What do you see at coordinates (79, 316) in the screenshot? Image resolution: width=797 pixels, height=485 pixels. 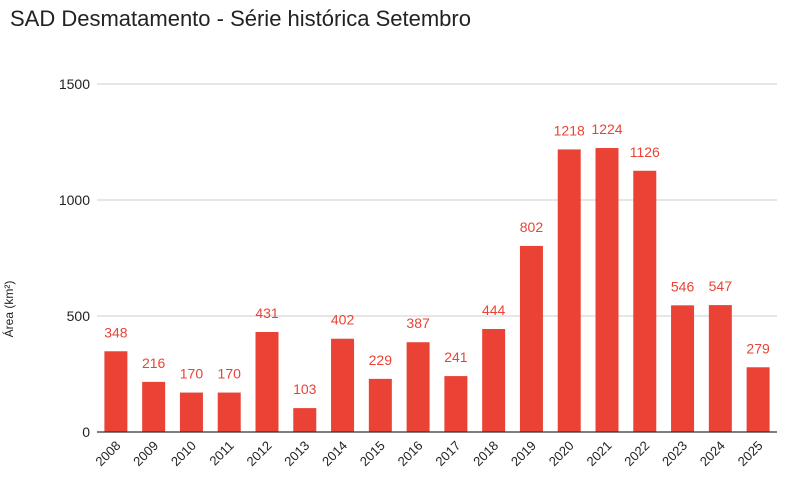 I see `y-tick-label: 500` at bounding box center [79, 316].